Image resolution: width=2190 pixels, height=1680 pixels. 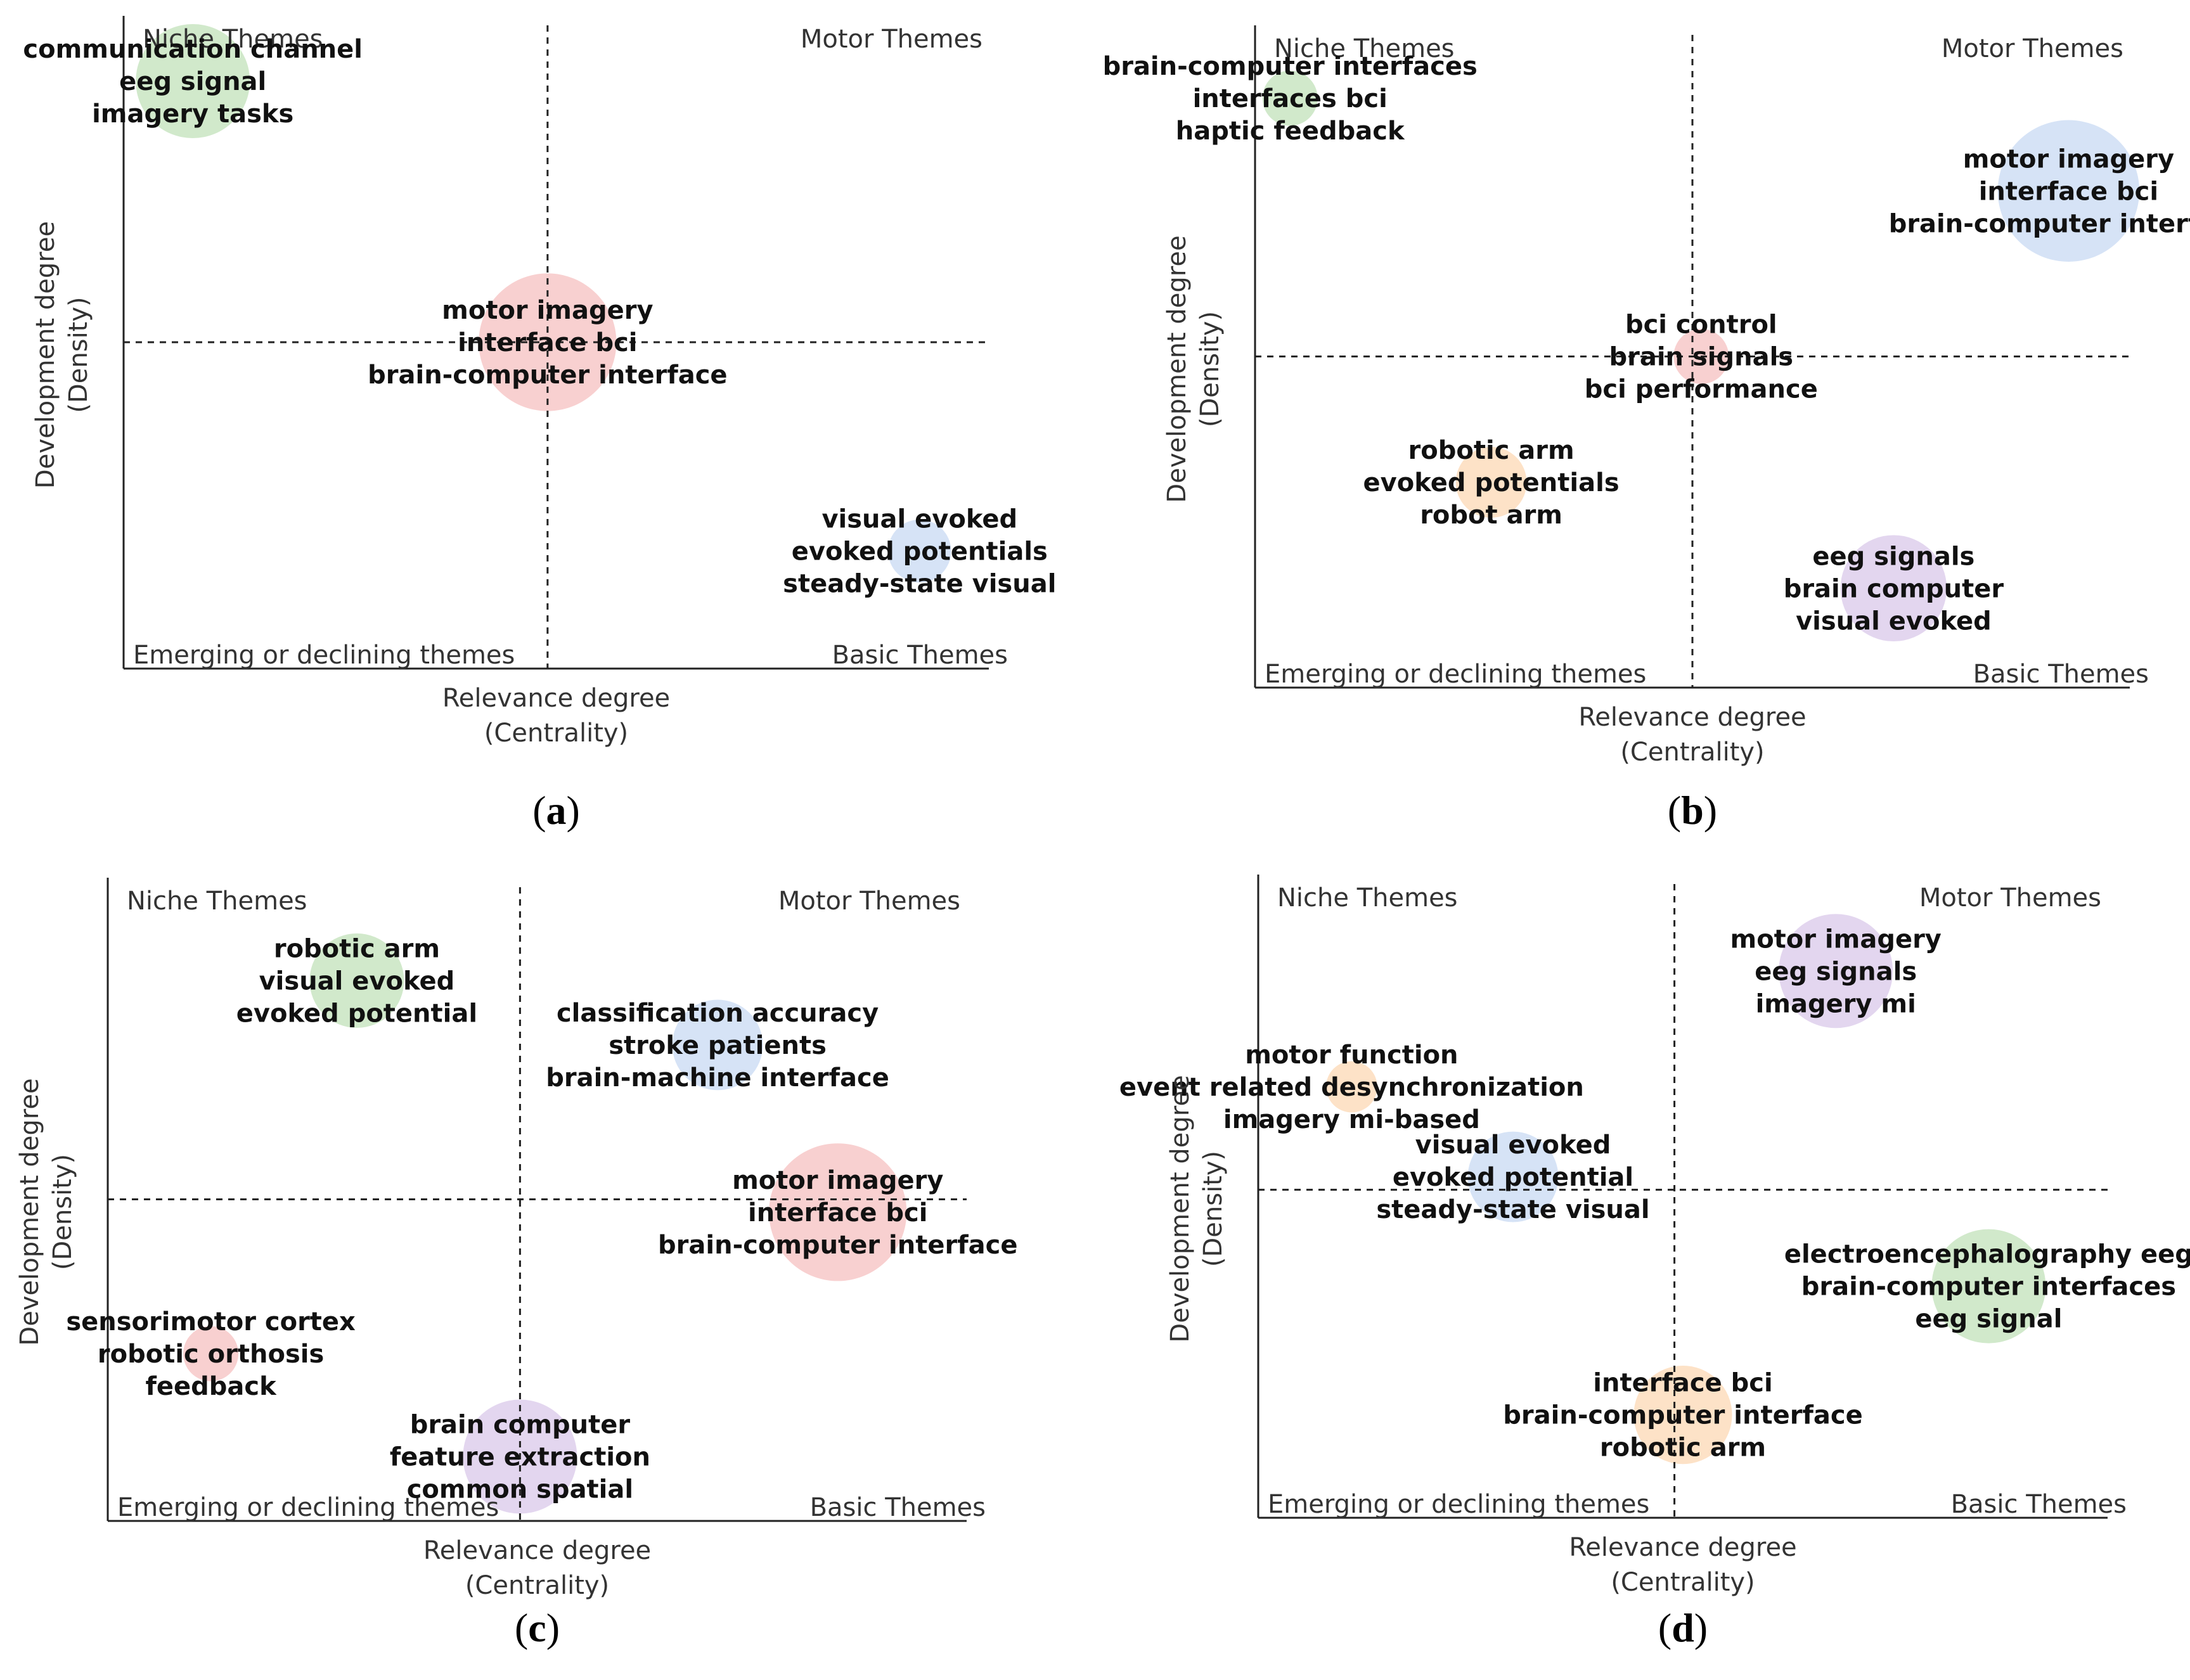 I want to click on theme-label-2-line-1: classification accuracy, so click(x=718, y=1014).